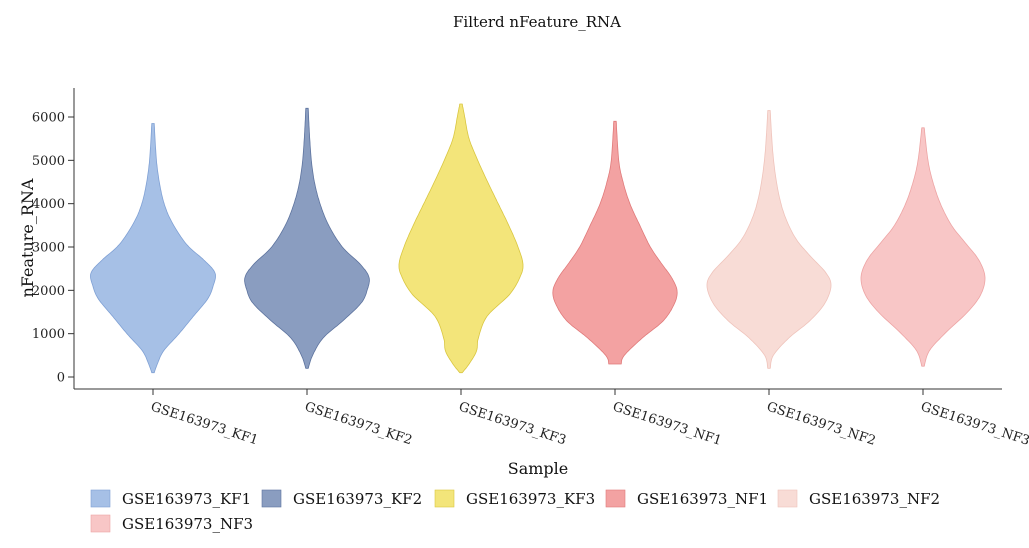  I want to click on violin-gse163973-nf2, so click(769, 239).